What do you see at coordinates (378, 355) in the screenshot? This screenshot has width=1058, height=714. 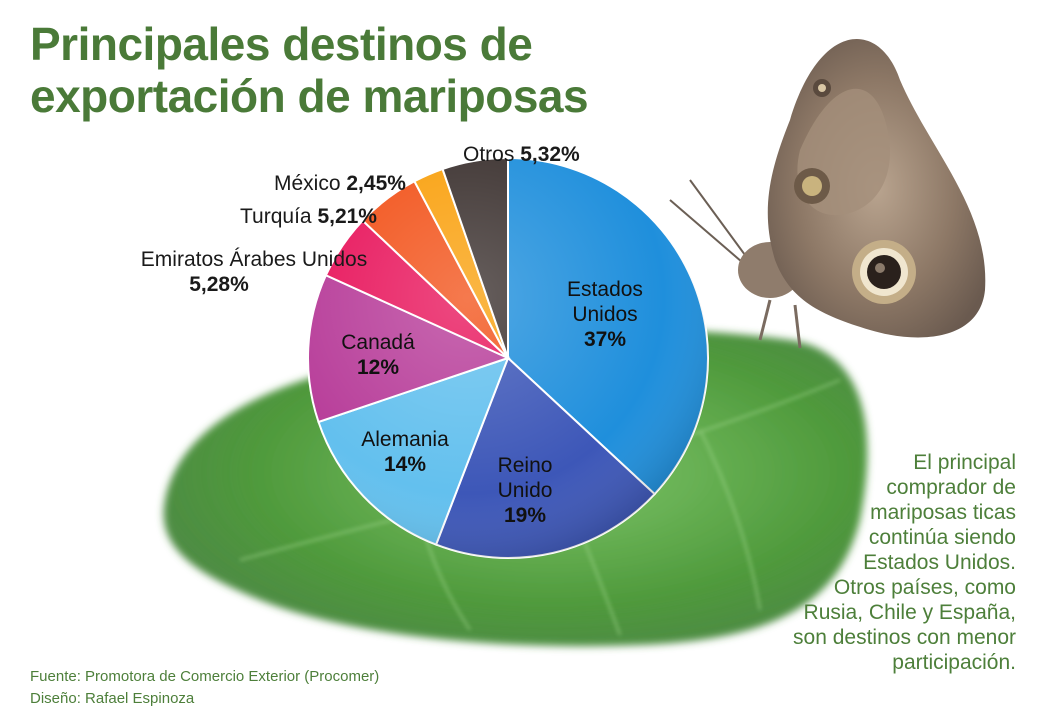 I see `label-canada: Canadá 12%` at bounding box center [378, 355].